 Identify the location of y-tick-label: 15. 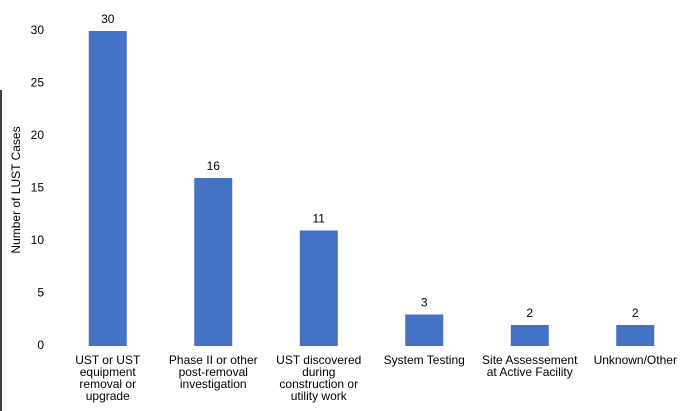
(38, 188).